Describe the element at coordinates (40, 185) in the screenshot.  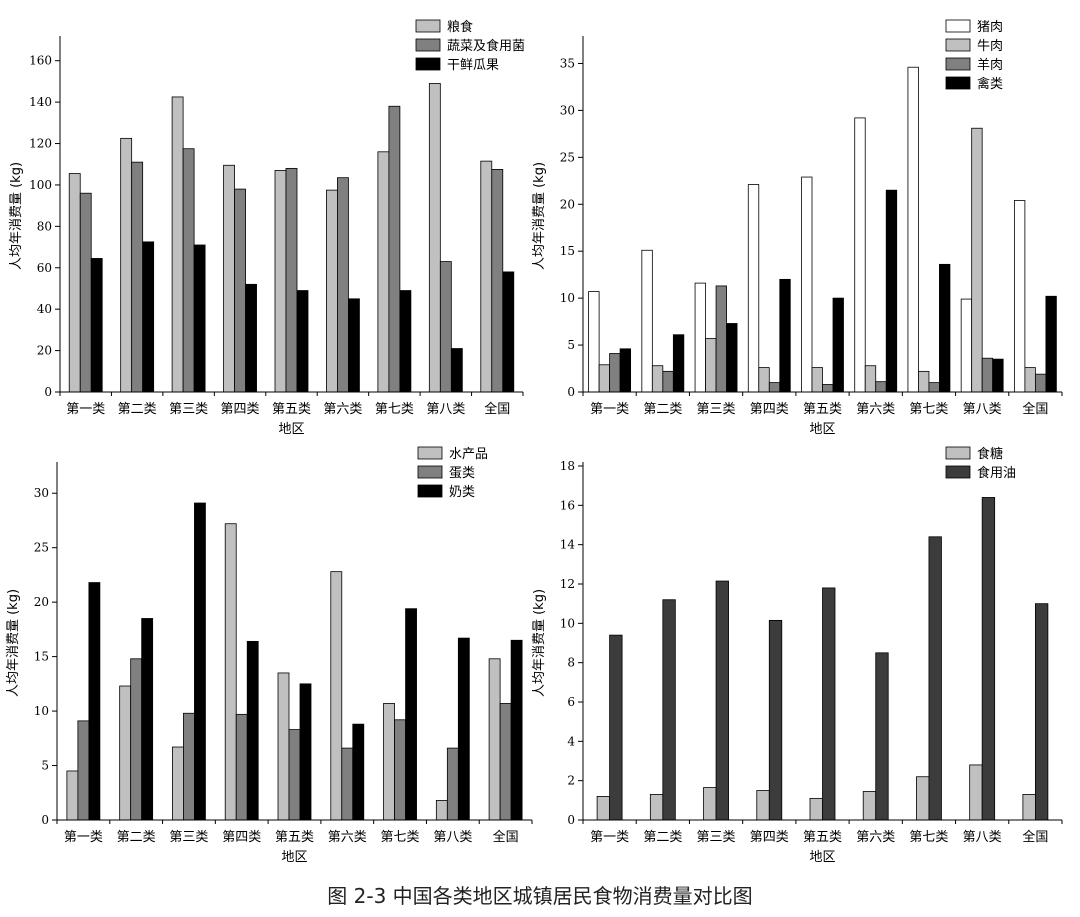
I see `y-tick-label: 100` at that location.